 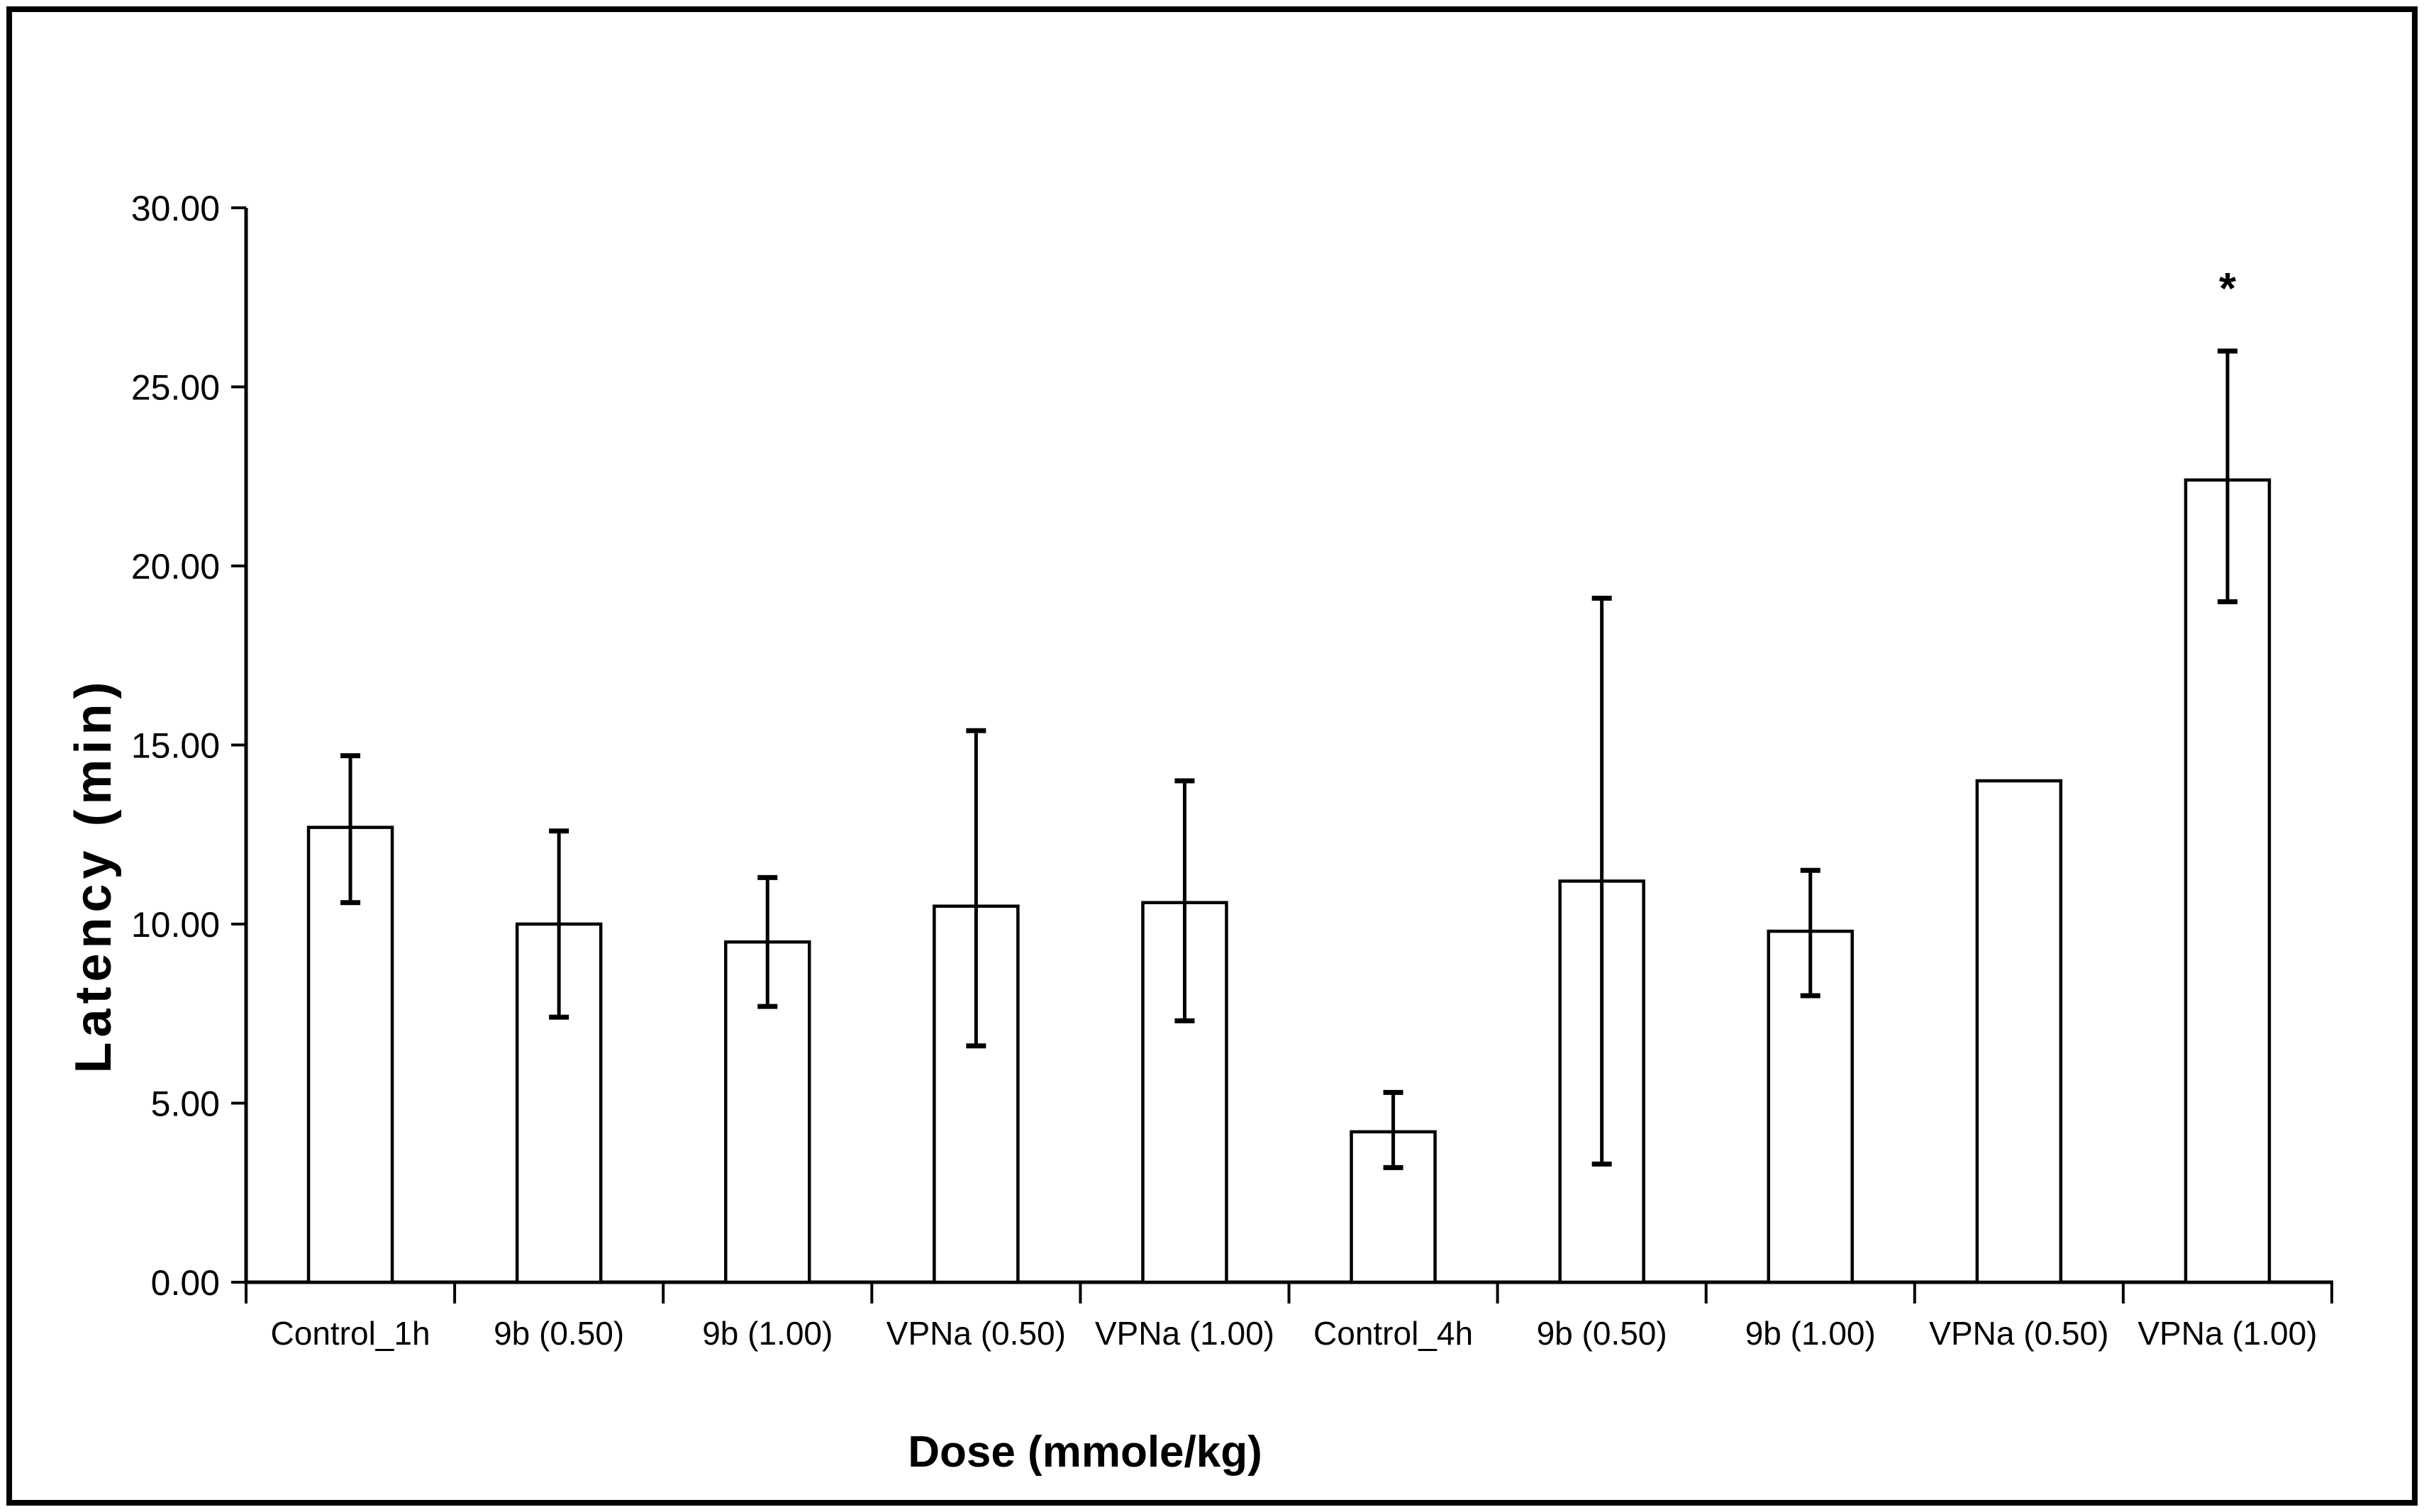 I want to click on y-tick-label: 0.00, so click(x=185, y=1283).